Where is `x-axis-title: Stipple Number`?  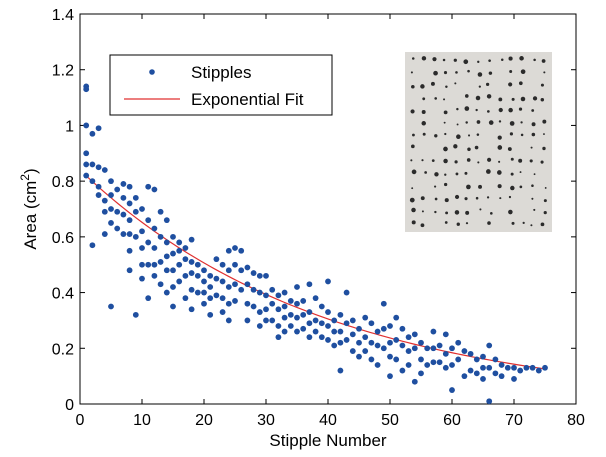 x-axis-title: Stipple Number is located at coordinates (328, 440).